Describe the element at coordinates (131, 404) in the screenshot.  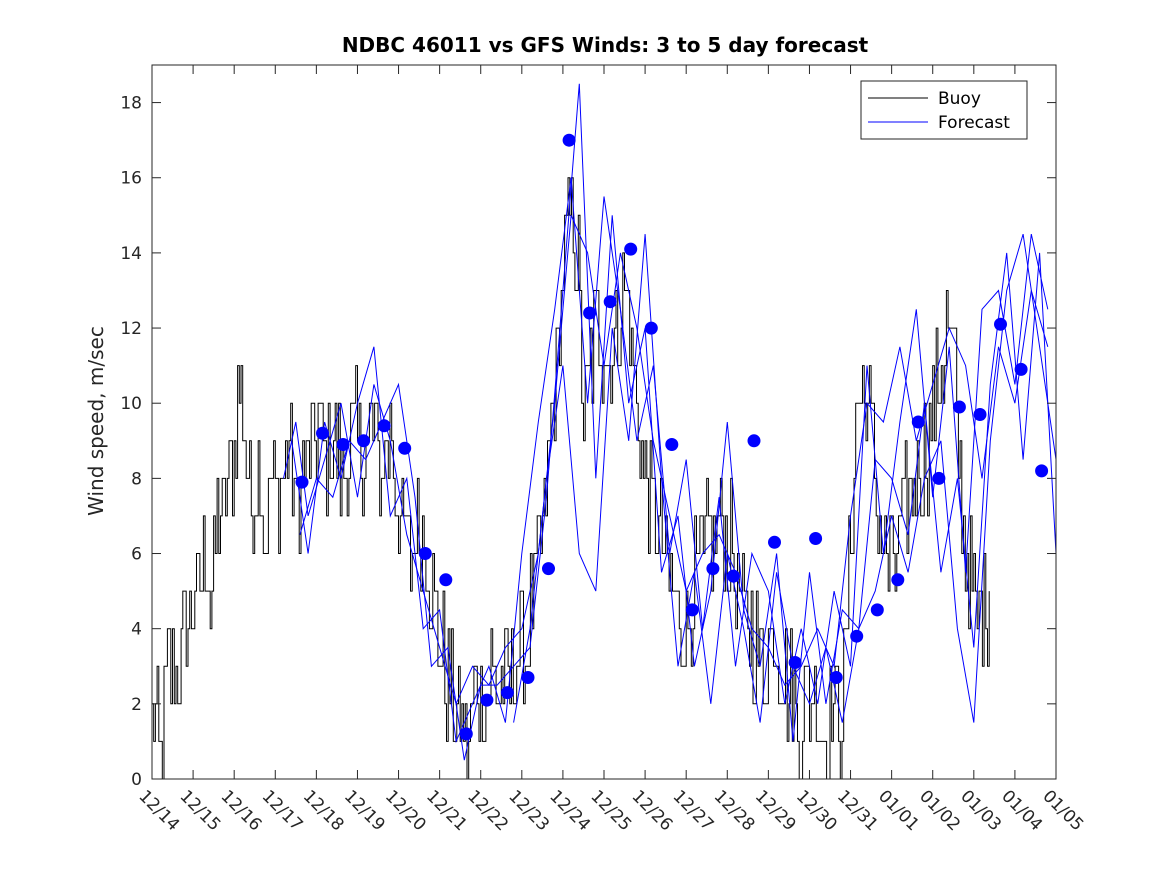
I see `y-tick-label: 10` at that location.